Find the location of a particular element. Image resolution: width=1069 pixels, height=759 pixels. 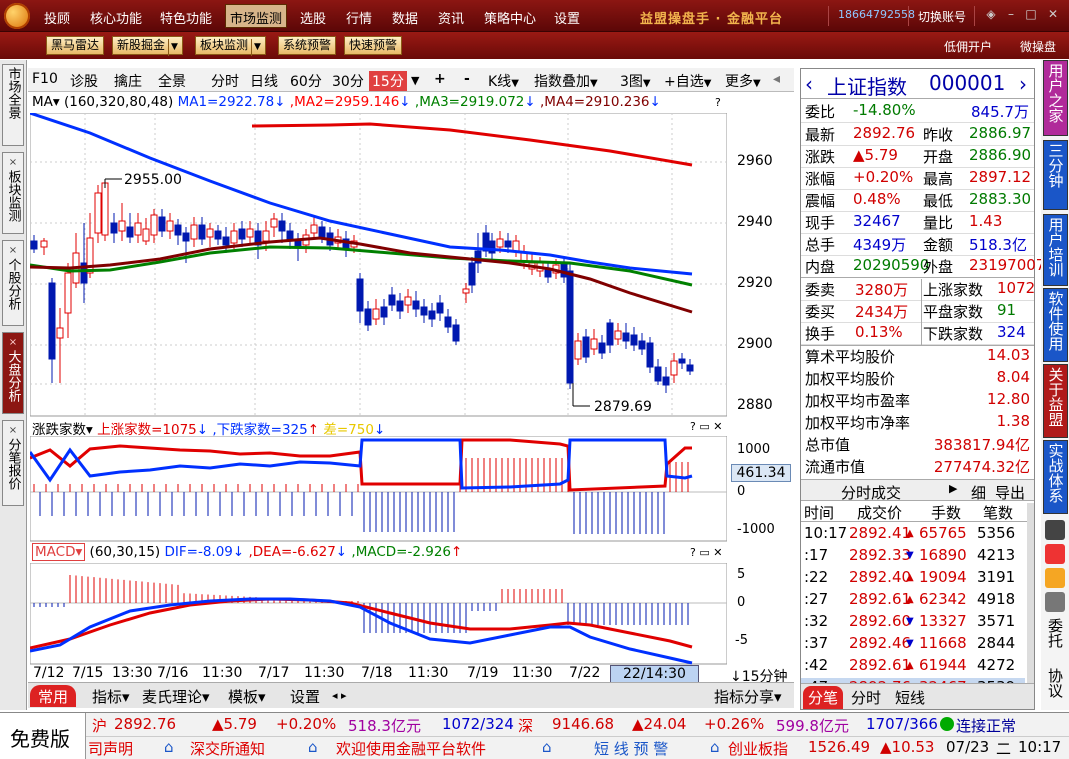

period-60min-button: 60分 is located at coordinates (306, 82).